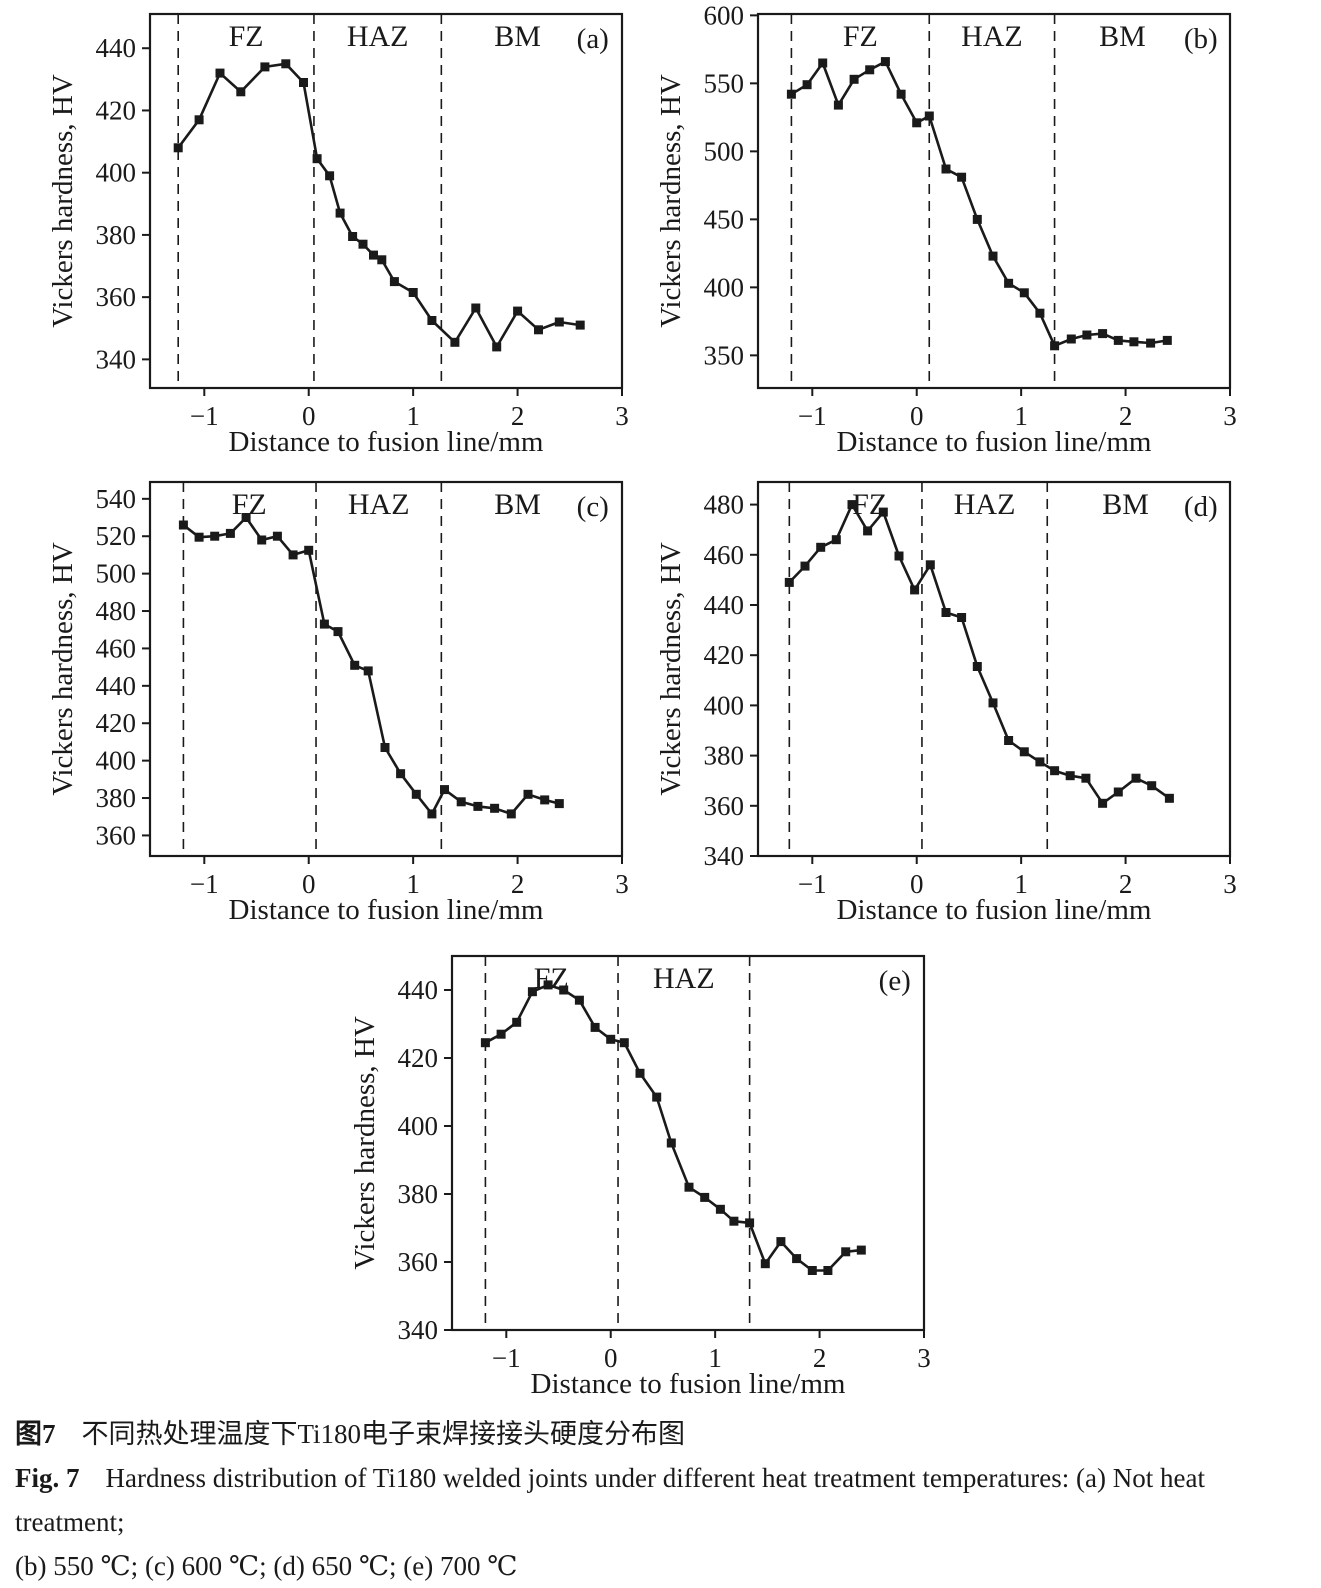  Describe the element at coordinates (860, 36) in the screenshot. I see `zone-label-fz: FZ` at that location.